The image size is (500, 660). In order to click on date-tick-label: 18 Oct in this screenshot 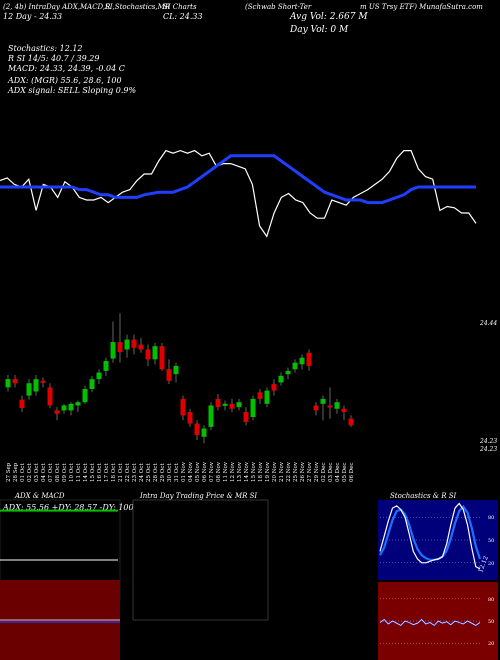, I will do `click(114, 472)`.